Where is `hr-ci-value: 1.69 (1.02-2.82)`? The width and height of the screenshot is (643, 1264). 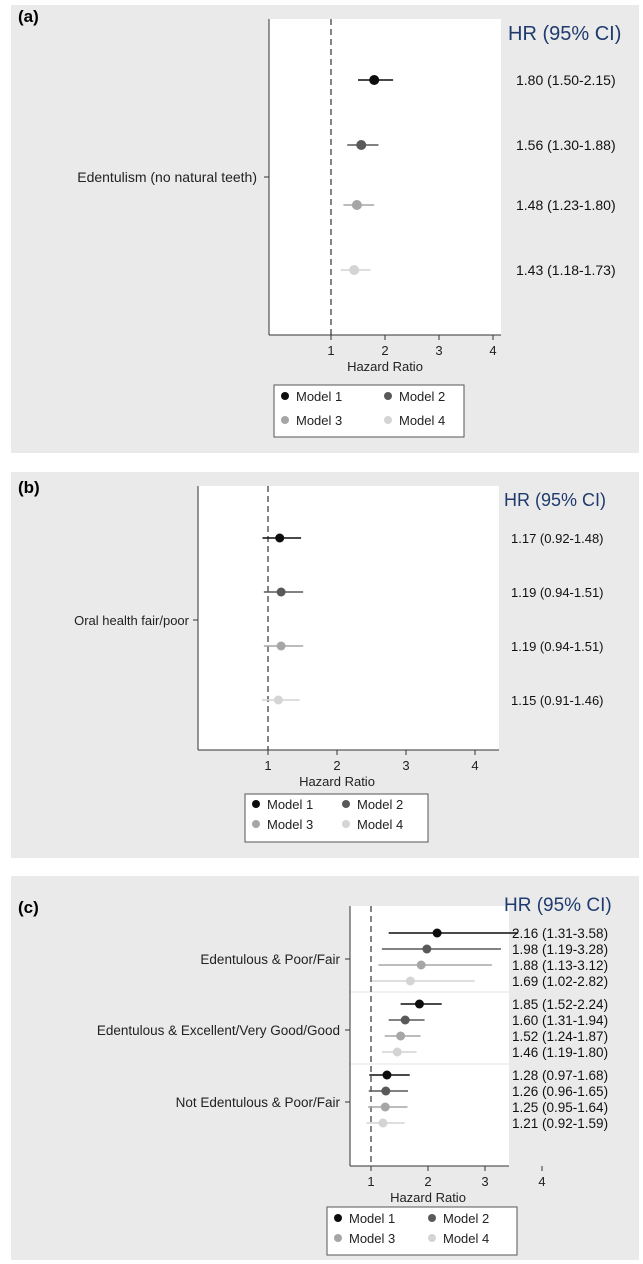 hr-ci-value: 1.69 (1.02-2.82) is located at coordinates (560, 981).